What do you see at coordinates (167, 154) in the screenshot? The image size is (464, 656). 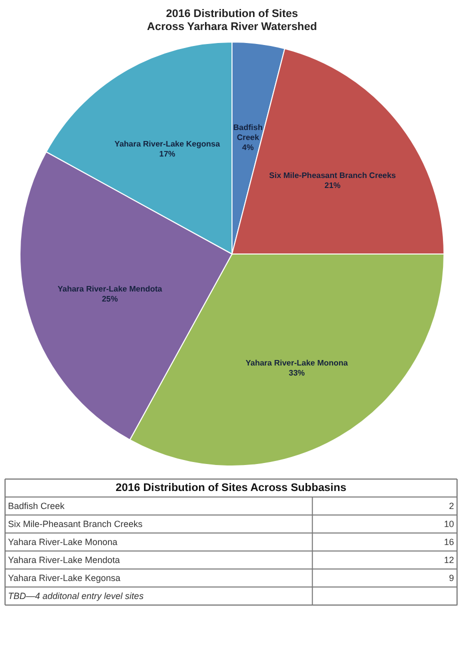 I see `data-label: 17%` at bounding box center [167, 154].